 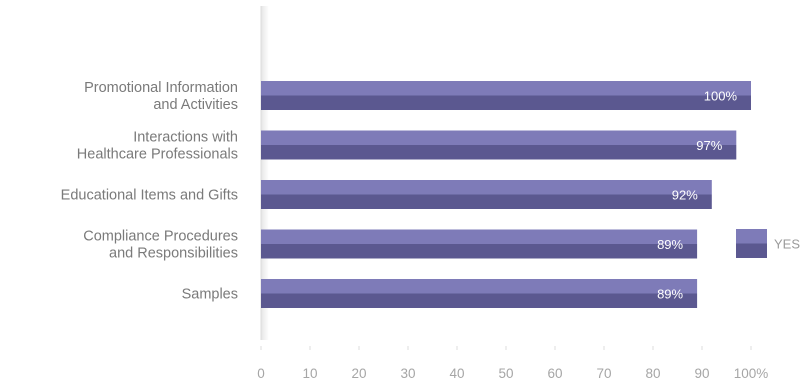 I want to click on legend-swatch, so click(x=751, y=236).